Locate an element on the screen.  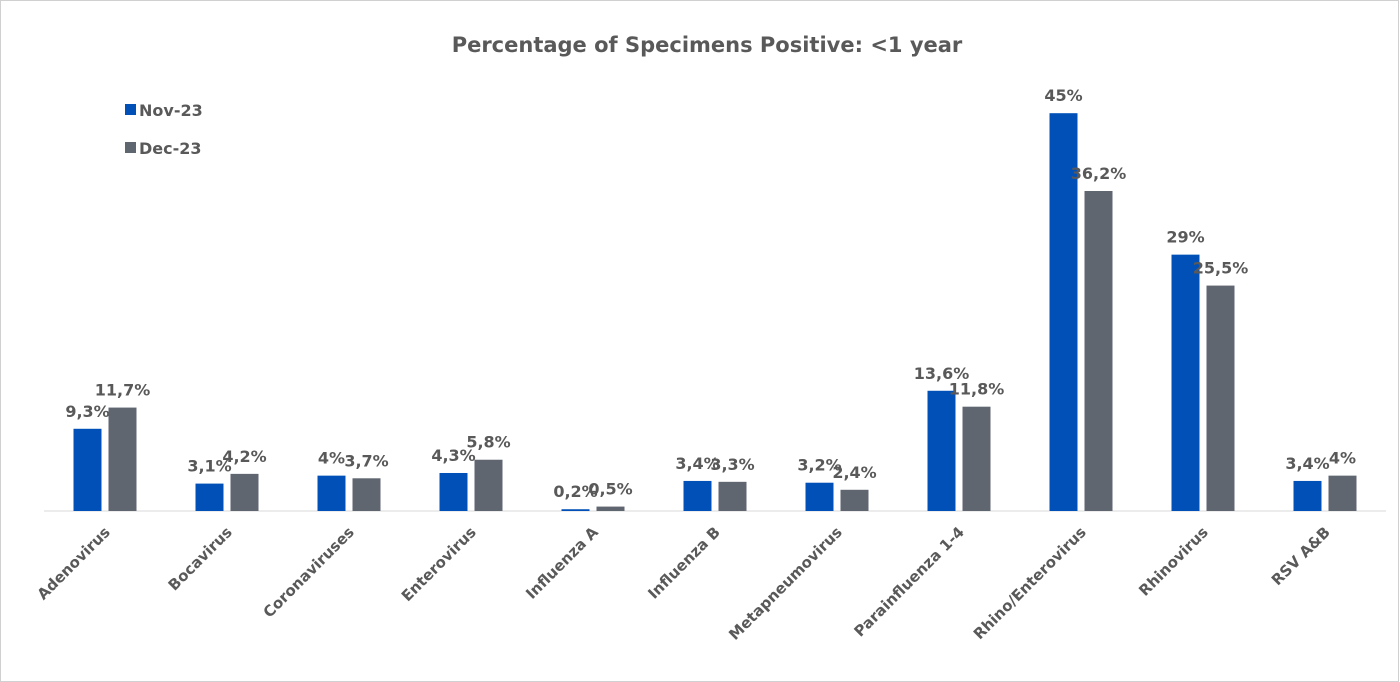
data-label: 0,2% is located at coordinates (575, 491).